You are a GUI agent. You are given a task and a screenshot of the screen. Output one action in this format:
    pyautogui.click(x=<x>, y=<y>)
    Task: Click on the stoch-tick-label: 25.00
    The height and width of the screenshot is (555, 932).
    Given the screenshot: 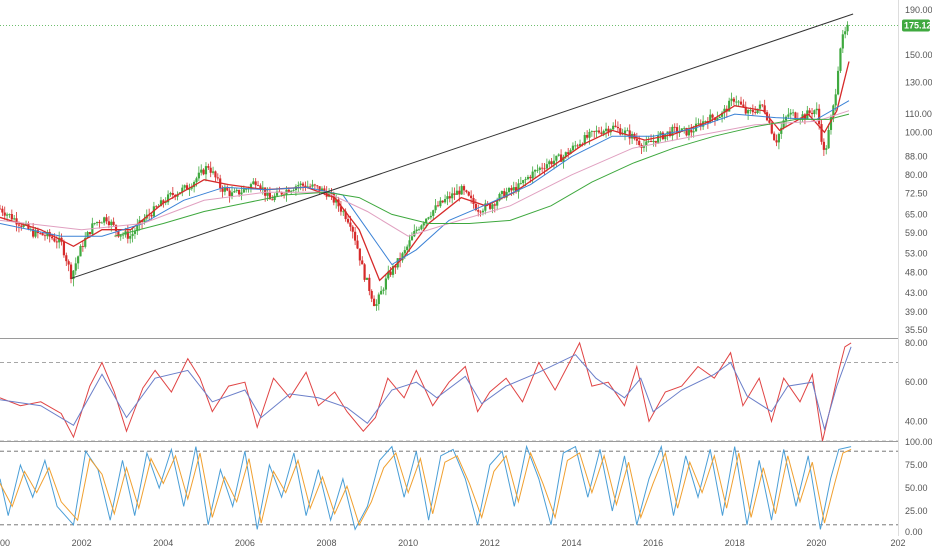 What is the action you would take?
    pyautogui.click(x=916, y=511)
    